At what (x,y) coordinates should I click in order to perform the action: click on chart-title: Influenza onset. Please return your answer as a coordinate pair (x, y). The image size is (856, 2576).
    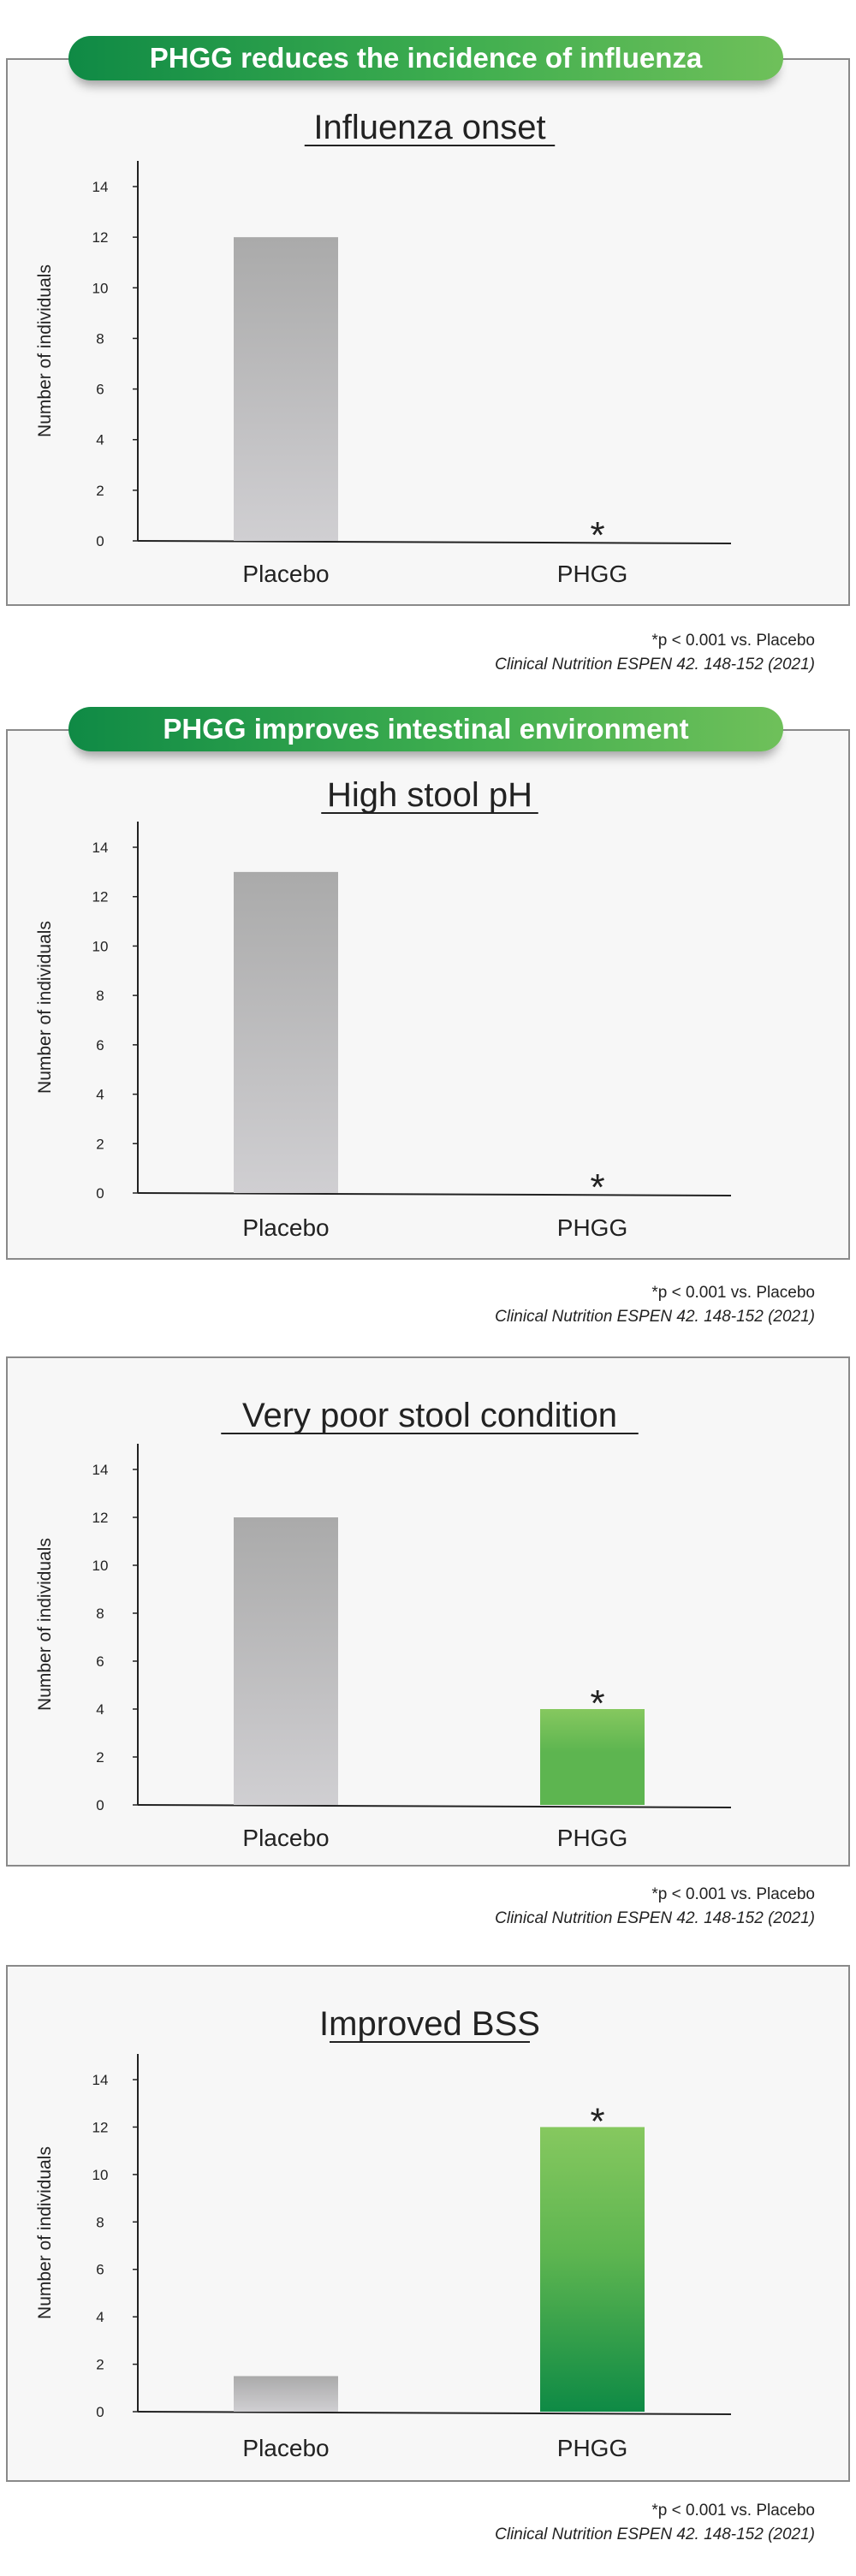
    Looking at the image, I should click on (429, 127).